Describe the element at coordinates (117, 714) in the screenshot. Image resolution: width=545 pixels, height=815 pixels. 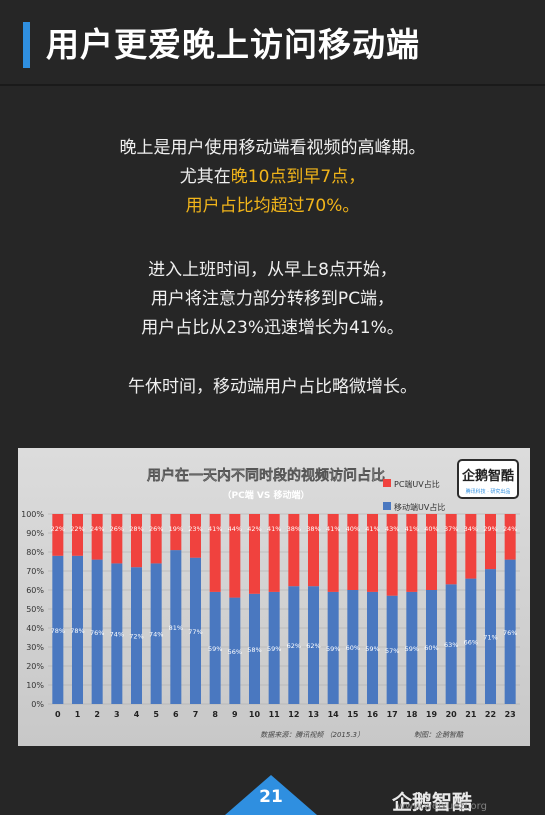
I see `x-tick-label: 3` at that location.